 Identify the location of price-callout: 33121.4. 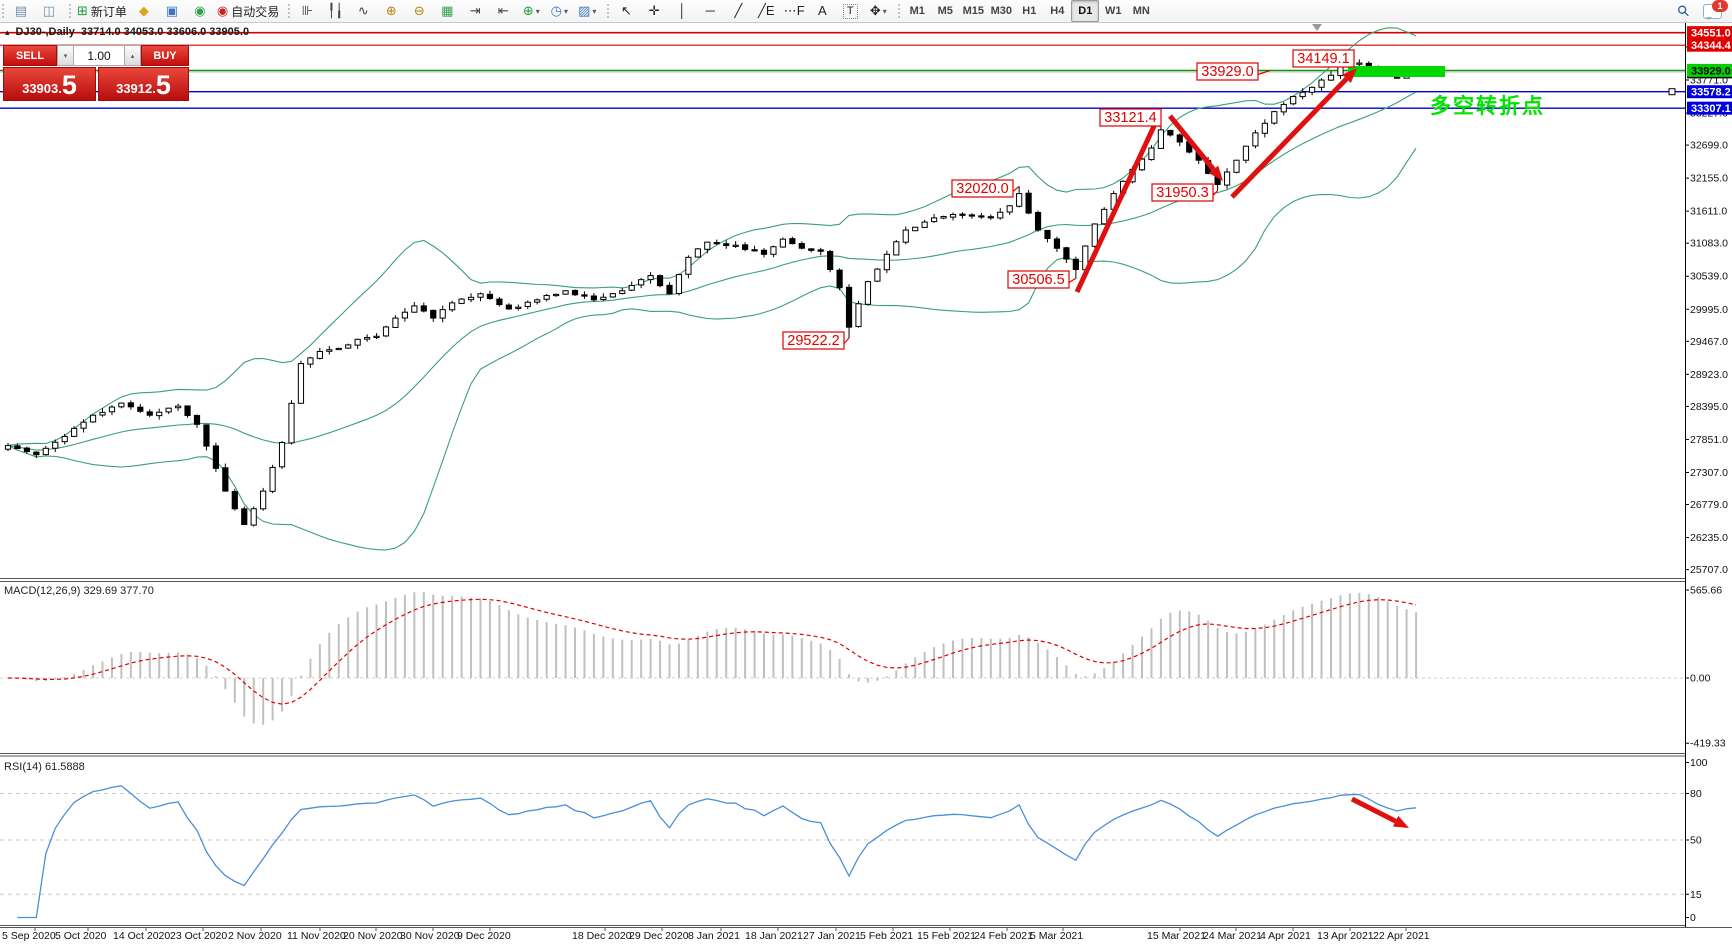
(1130, 117).